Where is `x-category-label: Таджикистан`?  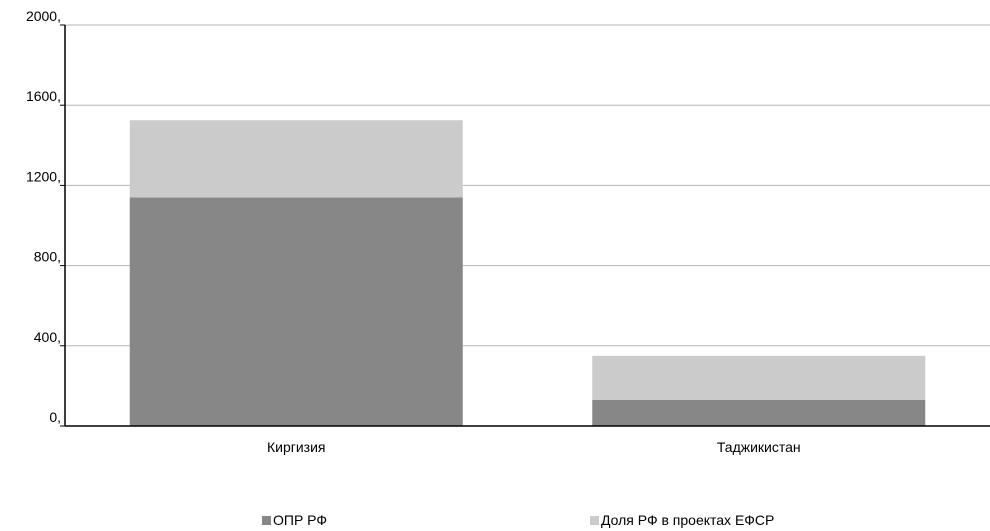
x-category-label: Таджикистан is located at coordinates (759, 447).